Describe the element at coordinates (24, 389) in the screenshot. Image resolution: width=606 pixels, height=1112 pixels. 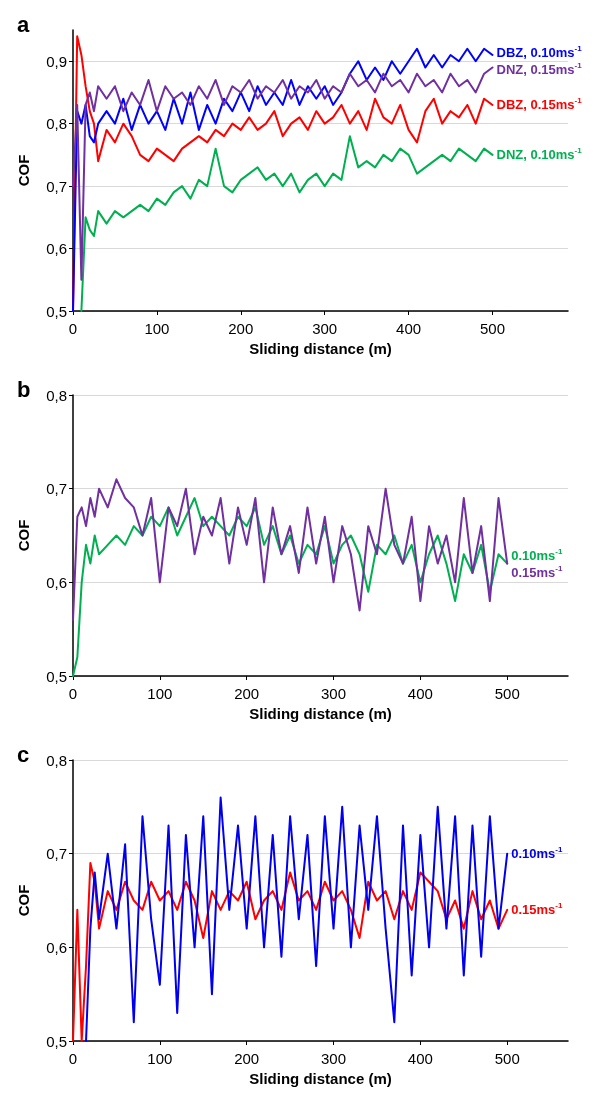
I see `chart-title: b` at that location.